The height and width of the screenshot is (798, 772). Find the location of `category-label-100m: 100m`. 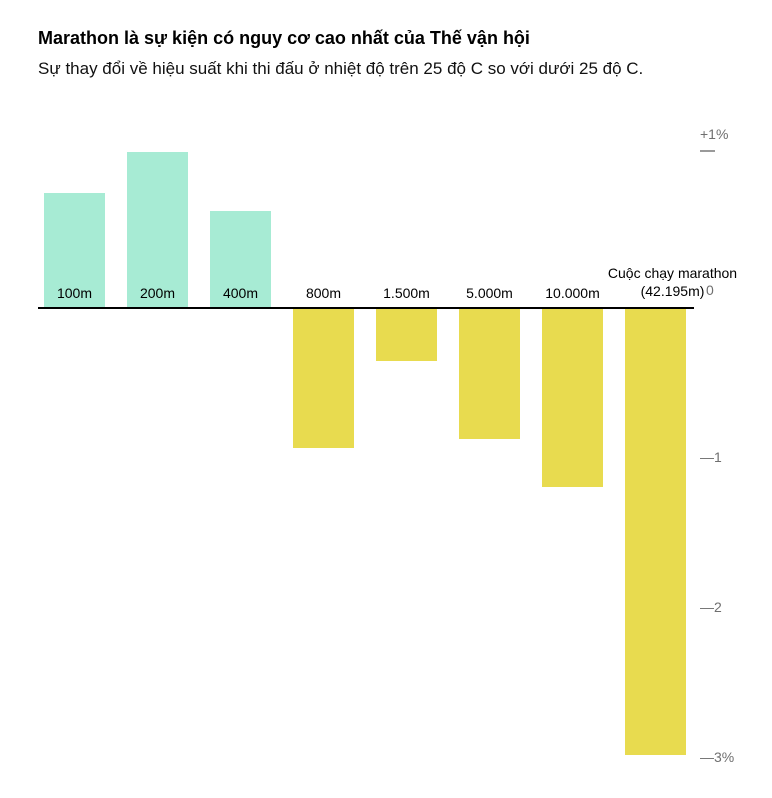

category-label-100m: 100m is located at coordinates (74, 293).